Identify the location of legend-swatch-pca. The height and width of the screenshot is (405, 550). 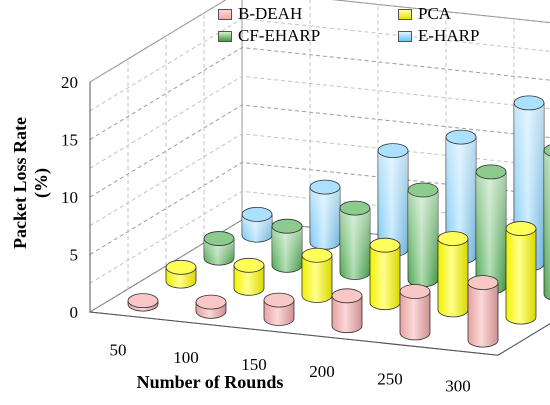
(405, 14).